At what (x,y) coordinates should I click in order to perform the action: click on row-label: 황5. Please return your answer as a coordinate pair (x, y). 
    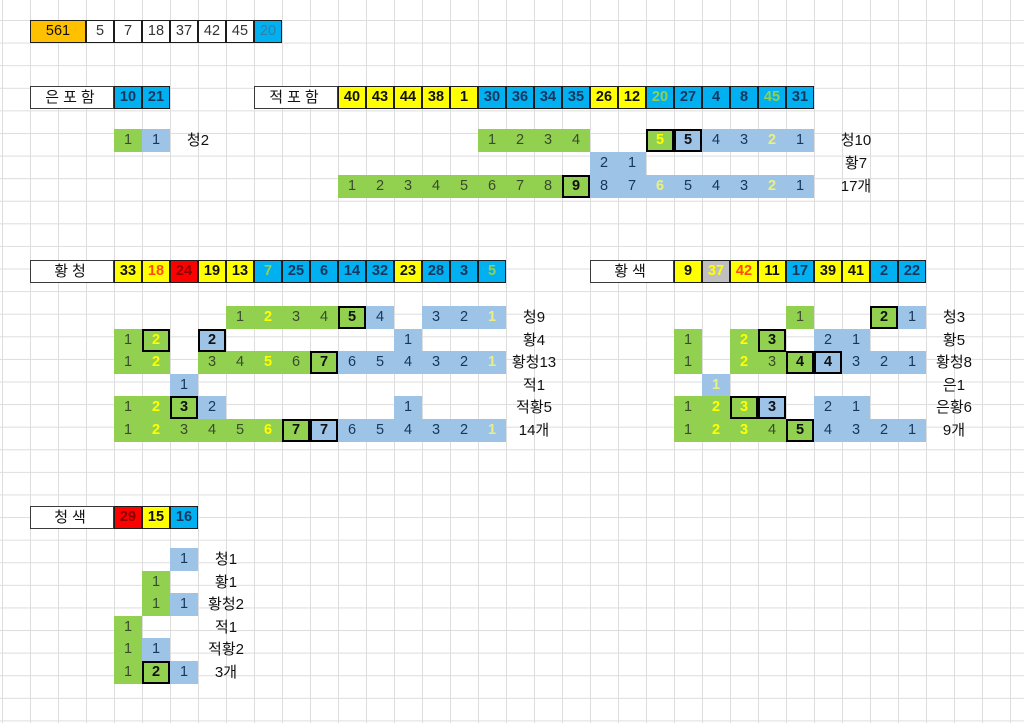
    Looking at the image, I should click on (954, 340).